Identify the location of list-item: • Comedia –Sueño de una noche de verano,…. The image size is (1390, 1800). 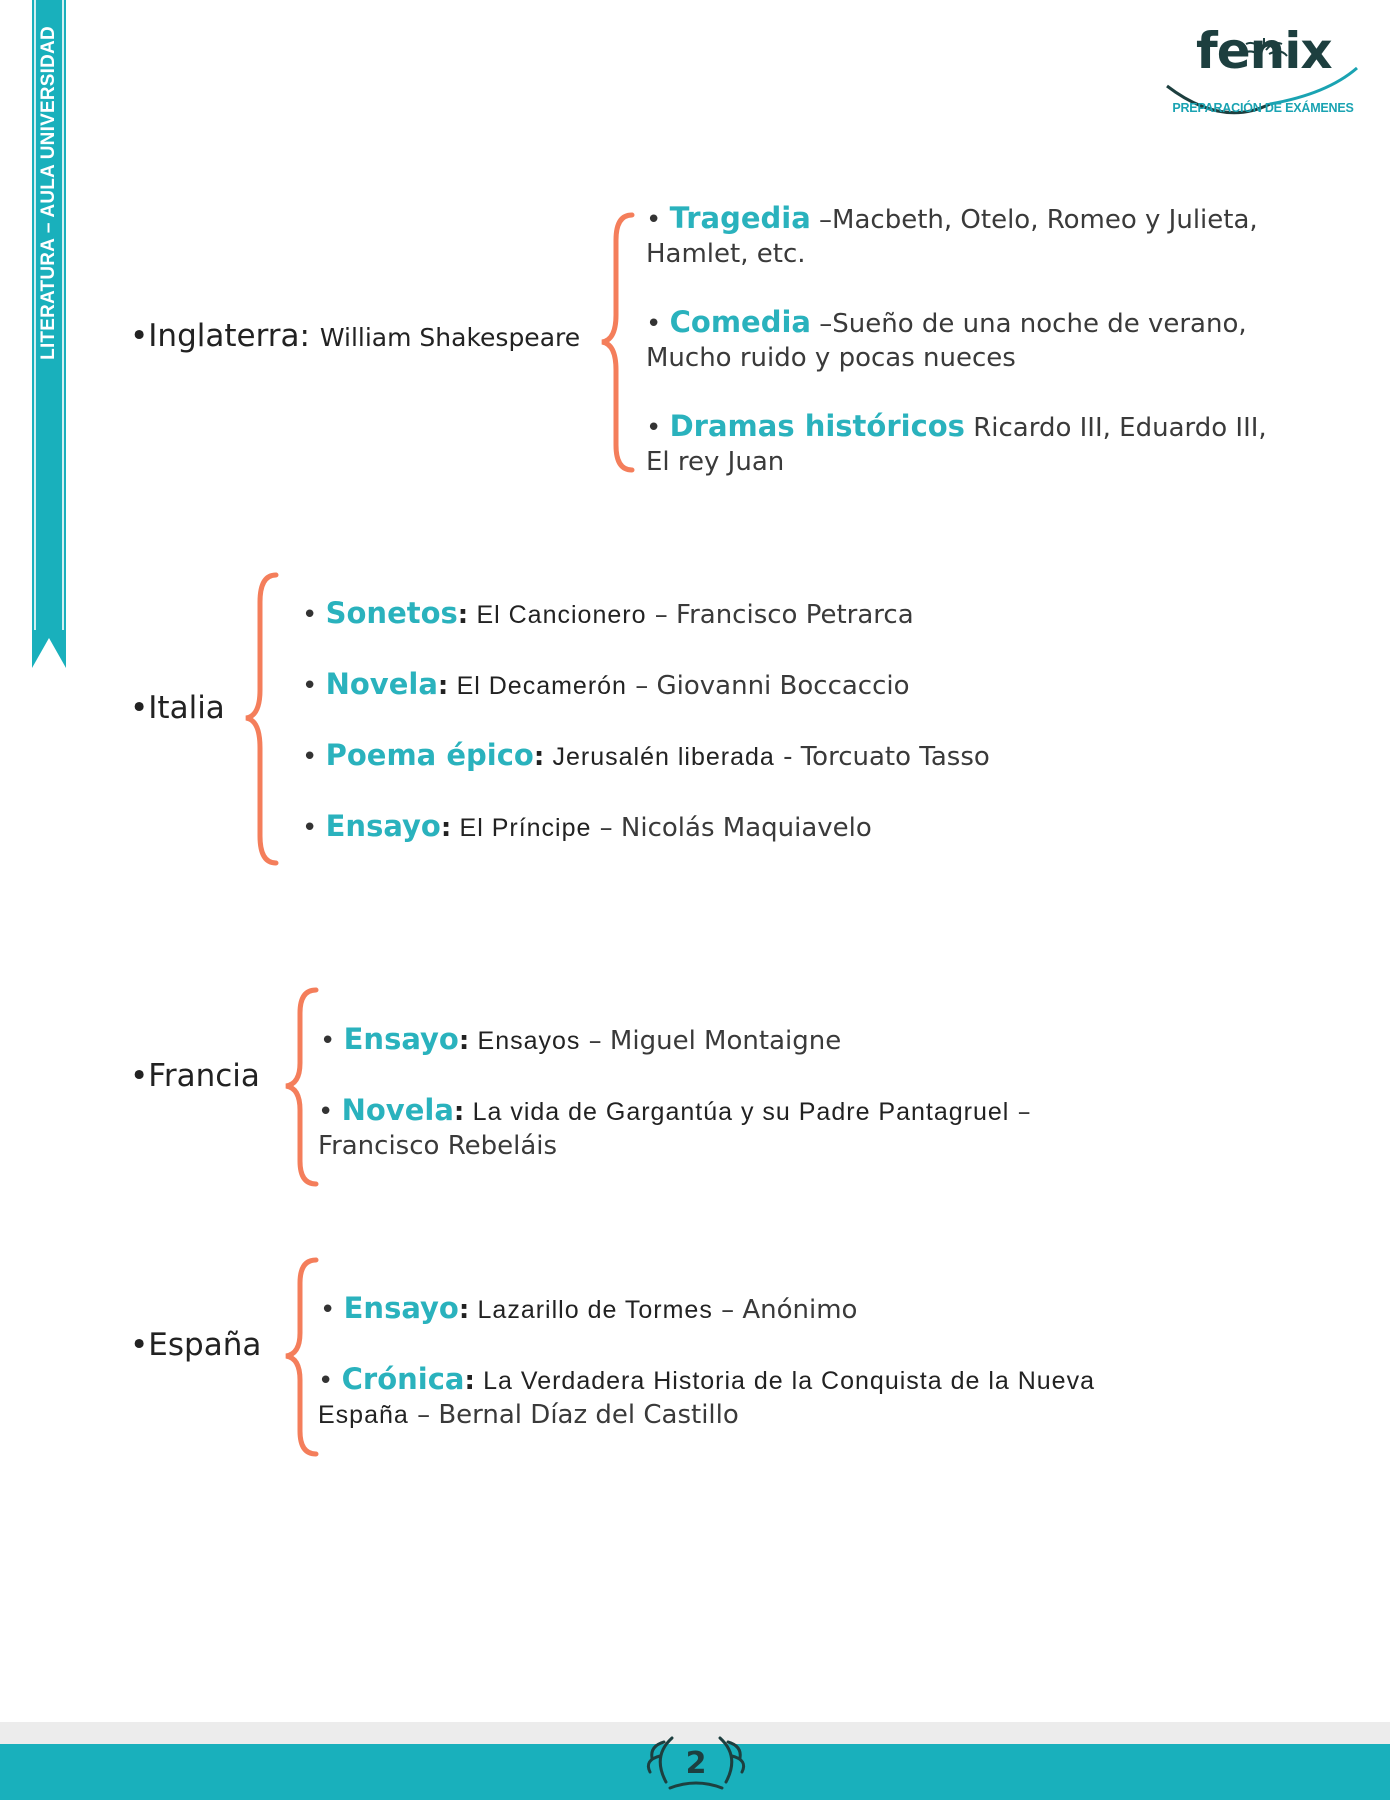
(966, 340).